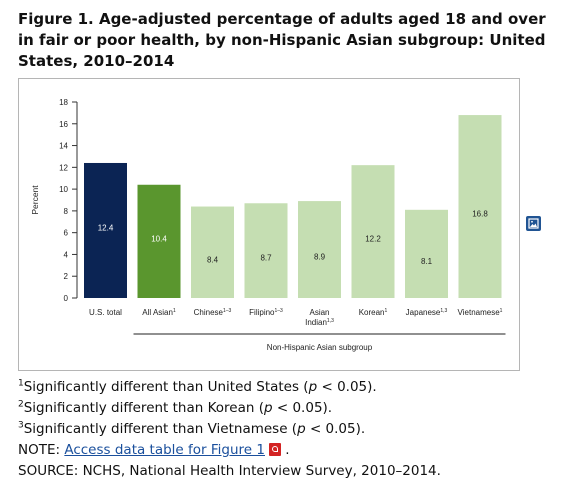  Describe the element at coordinates (159, 312) in the screenshot. I see `category-label: All Asian1` at that location.